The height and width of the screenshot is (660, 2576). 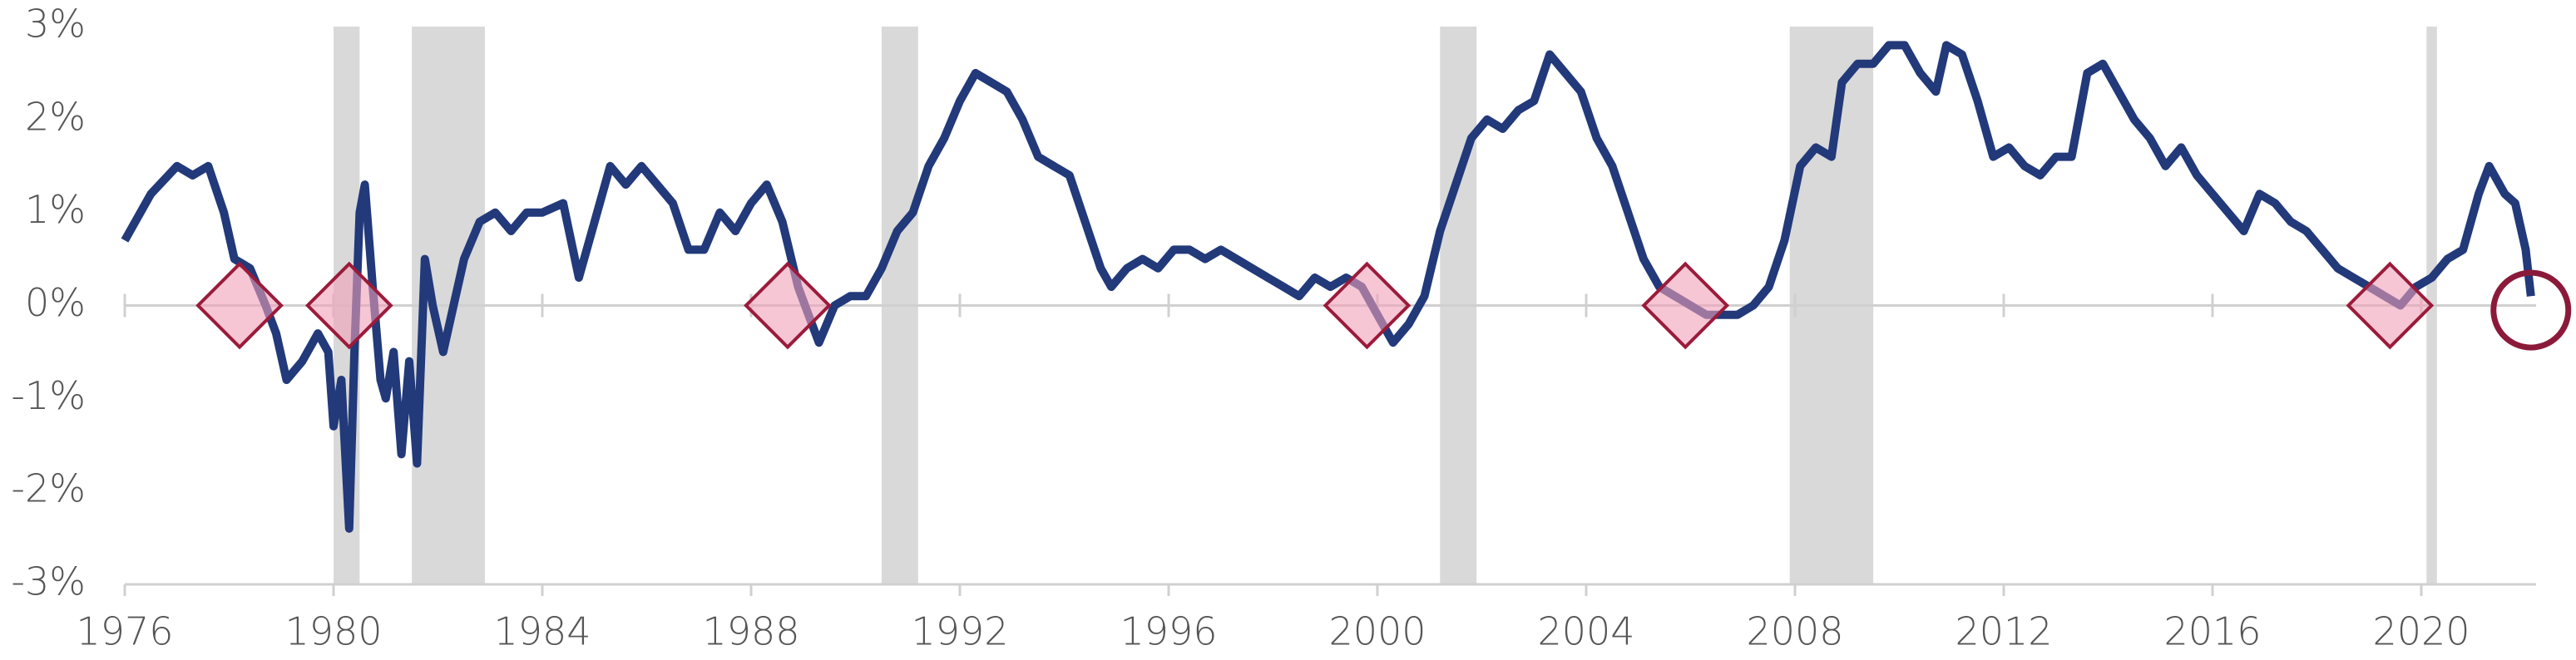 I want to click on x-tick-label: 2016, so click(x=2212, y=632).